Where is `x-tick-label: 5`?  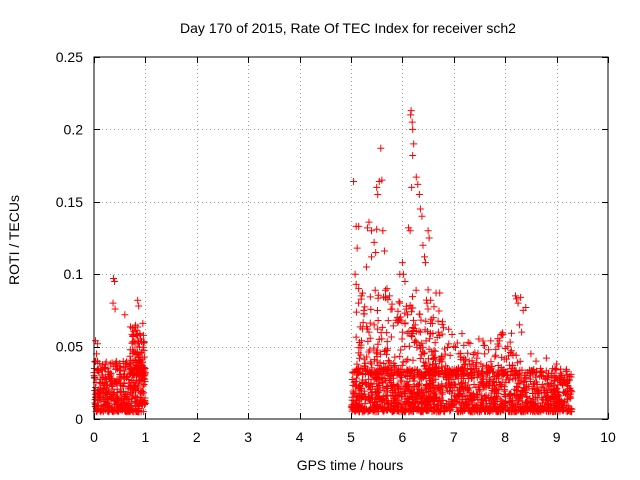 x-tick-label: 5 is located at coordinates (351, 437).